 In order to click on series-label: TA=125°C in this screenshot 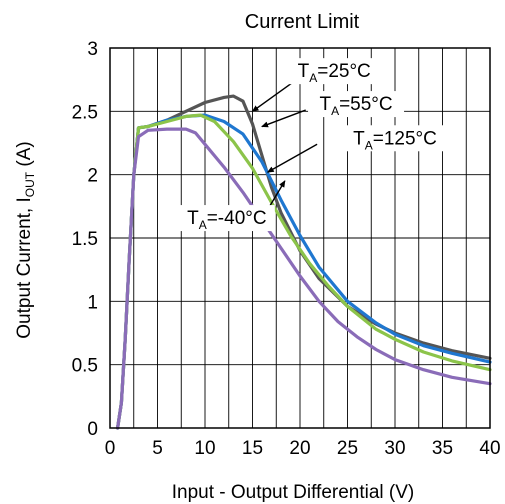, I will do `click(395, 140)`.